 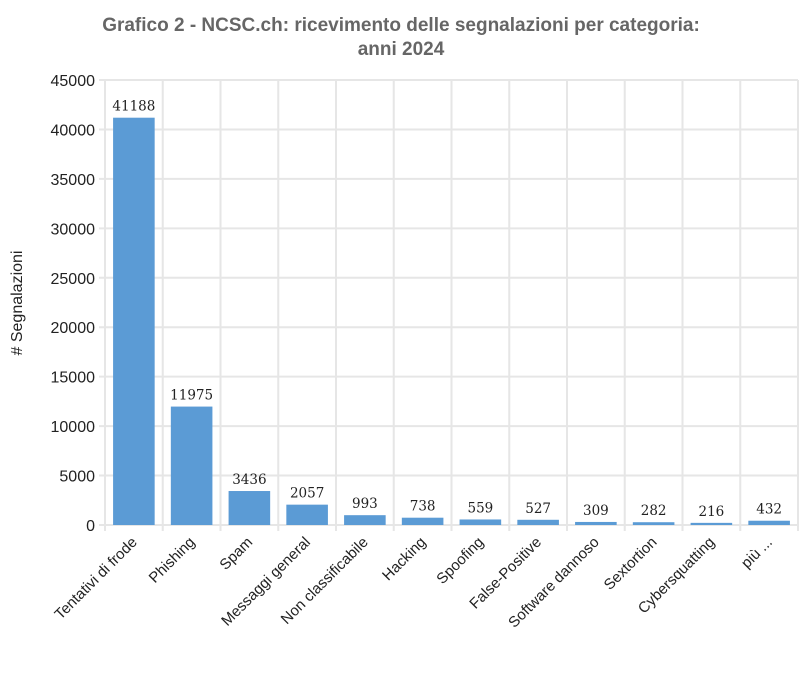 What do you see at coordinates (460, 561) in the screenshot?
I see `x-tick-label: Spoofing` at bounding box center [460, 561].